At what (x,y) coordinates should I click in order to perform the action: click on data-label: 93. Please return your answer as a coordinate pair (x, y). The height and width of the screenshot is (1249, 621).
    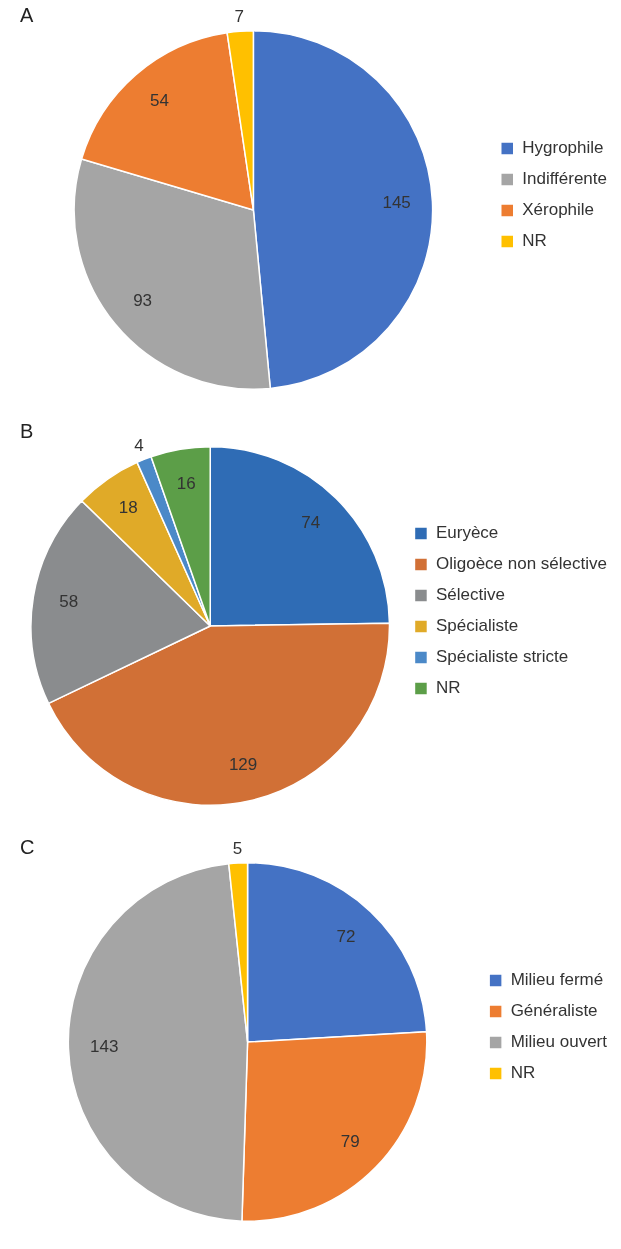
    Looking at the image, I should click on (143, 300).